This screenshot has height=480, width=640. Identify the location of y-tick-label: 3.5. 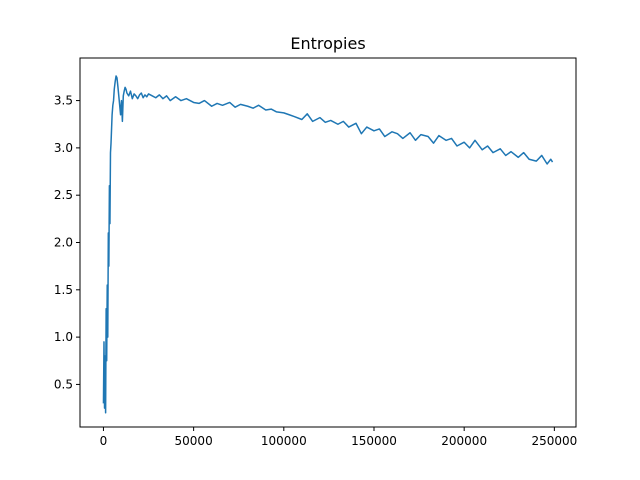
(63, 101).